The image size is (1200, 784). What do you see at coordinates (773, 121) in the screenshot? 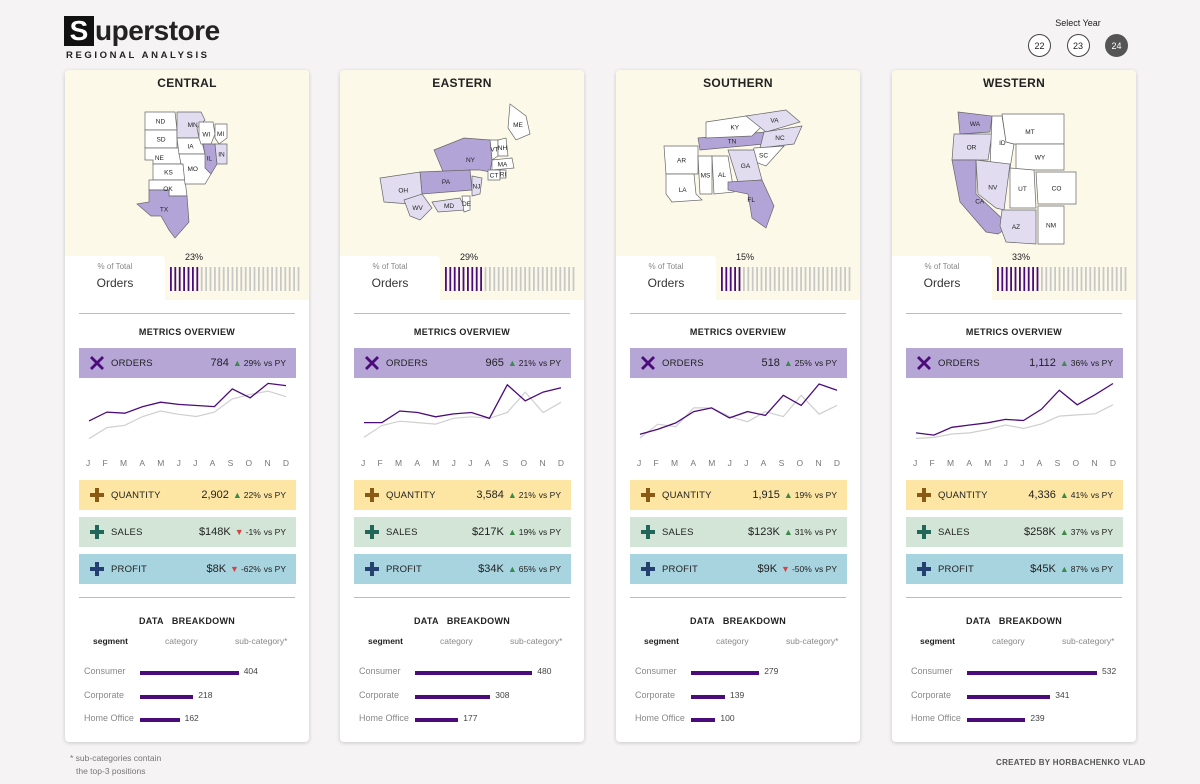
I see `state-va` at bounding box center [773, 121].